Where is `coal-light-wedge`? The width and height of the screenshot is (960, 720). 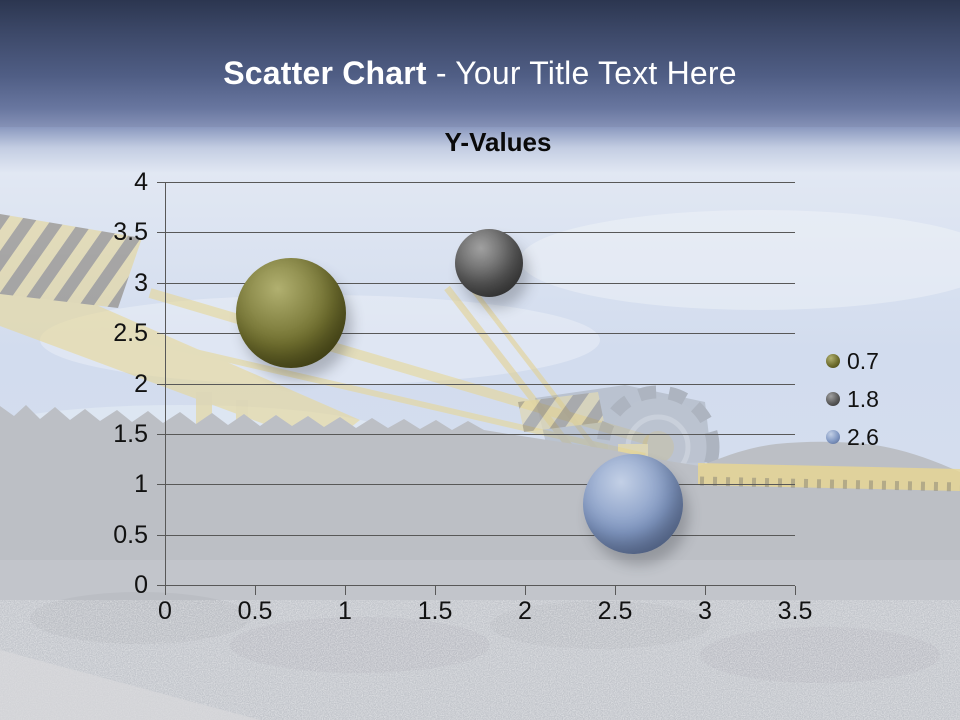 coal-light-wedge is located at coordinates (130, 685).